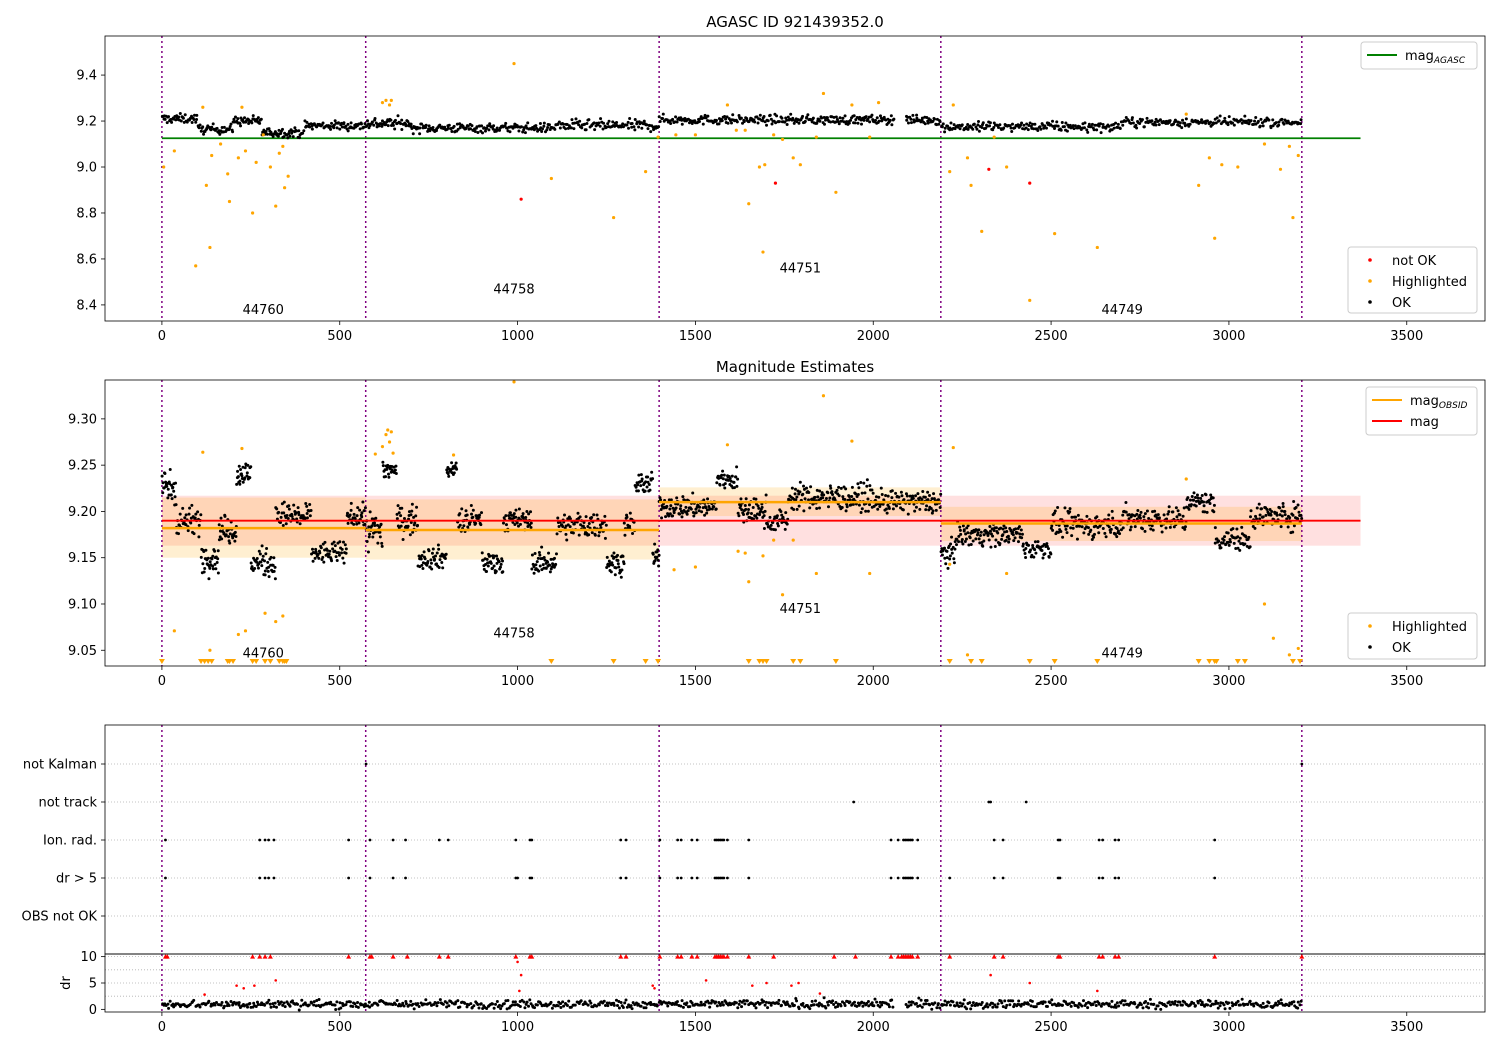 This screenshot has height=1050, width=1500. I want to click on dr-clipped-marker, so click(626, 956).